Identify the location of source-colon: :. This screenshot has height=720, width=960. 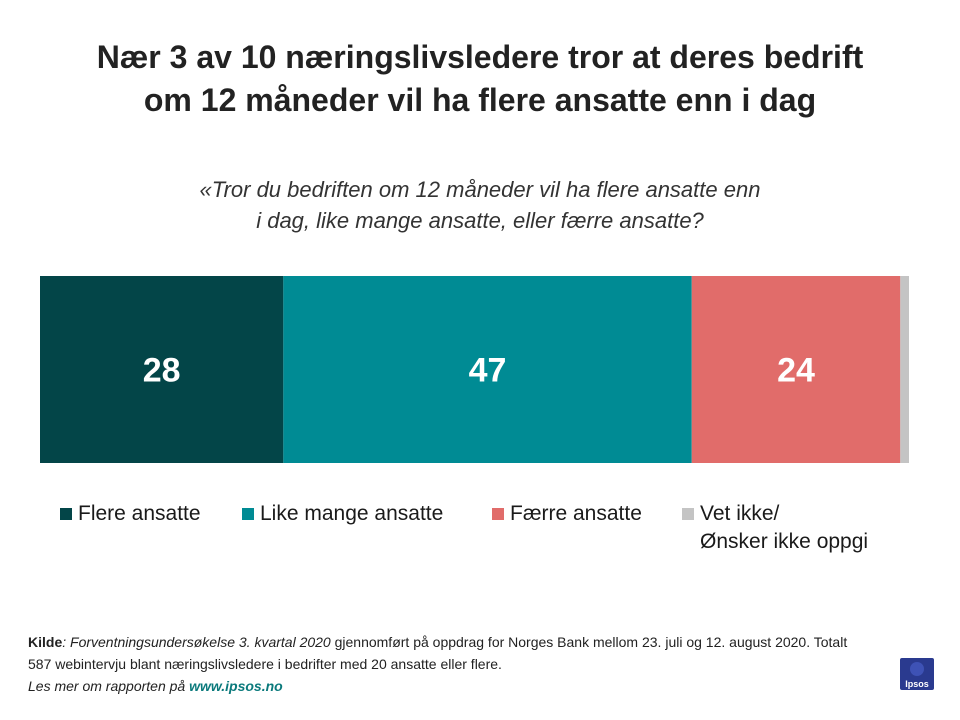
(64, 642).